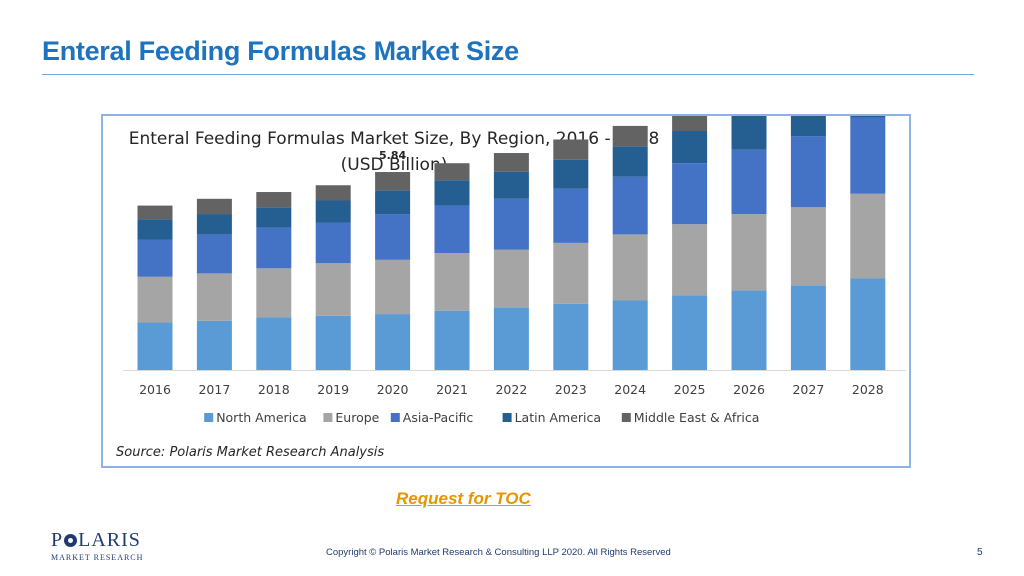 Image resolution: width=1024 pixels, height=576 pixels. What do you see at coordinates (808, 389) in the screenshot?
I see `x-tick-label: 2027` at bounding box center [808, 389].